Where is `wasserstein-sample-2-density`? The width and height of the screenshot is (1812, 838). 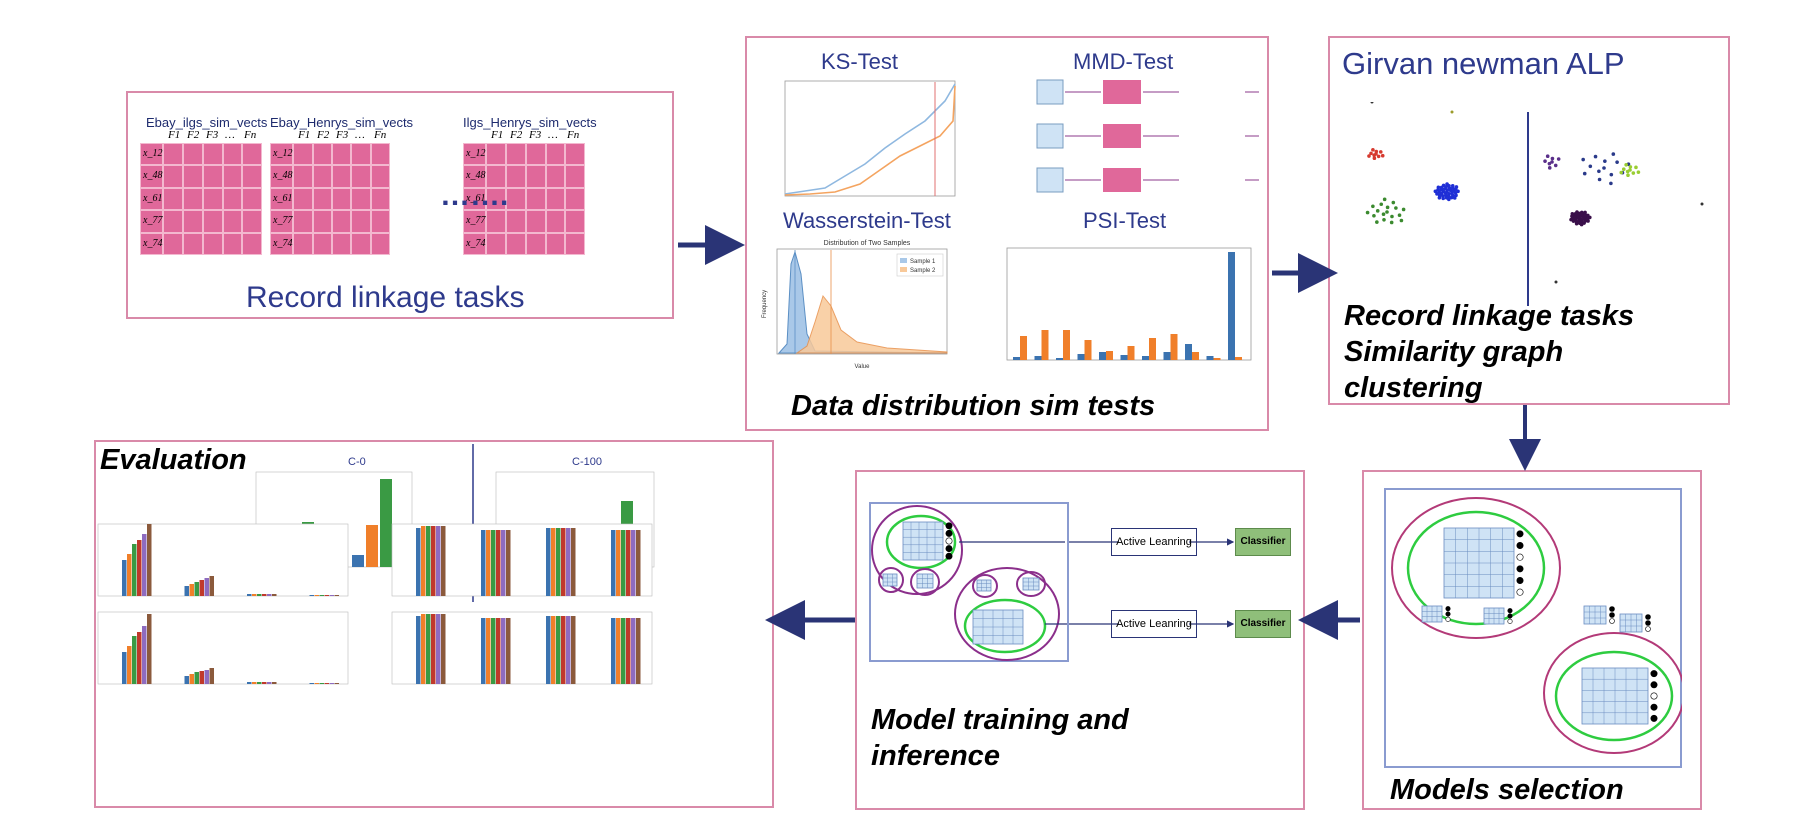 wasserstein-sample-2-density is located at coordinates (871, 324).